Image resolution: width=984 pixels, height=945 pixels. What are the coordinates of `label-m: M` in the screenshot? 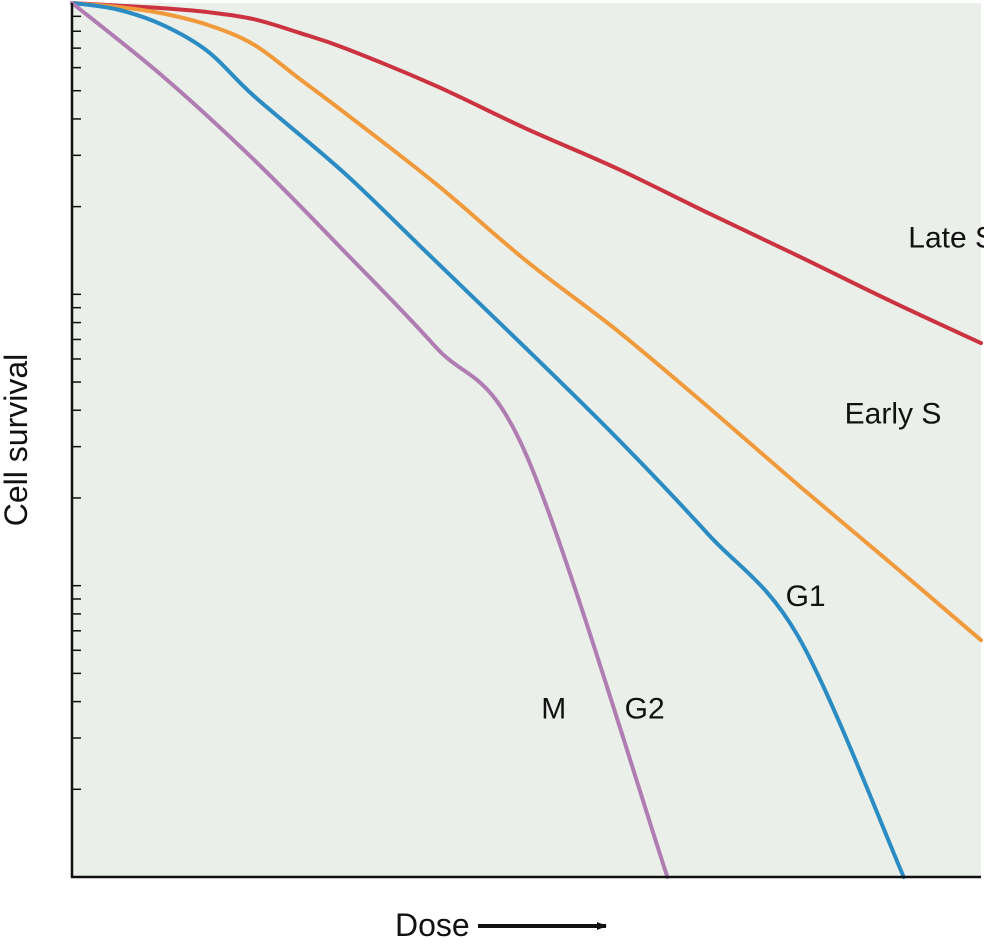 It's located at (553, 708).